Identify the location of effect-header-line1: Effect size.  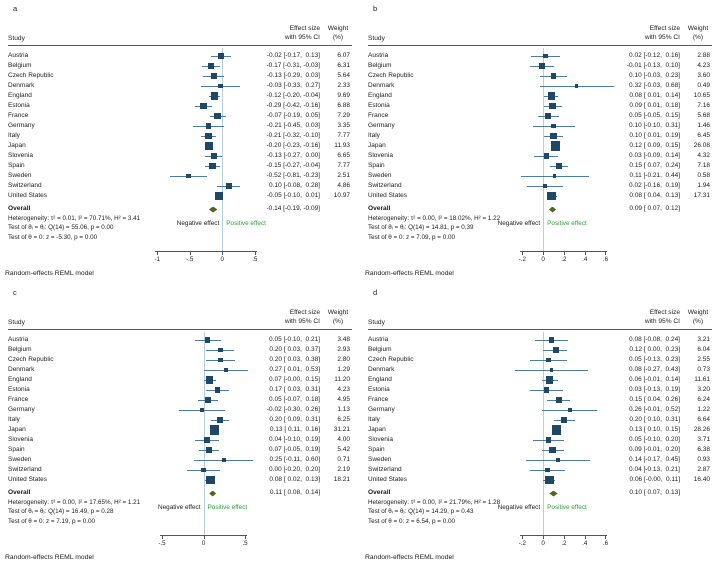
(304, 28).